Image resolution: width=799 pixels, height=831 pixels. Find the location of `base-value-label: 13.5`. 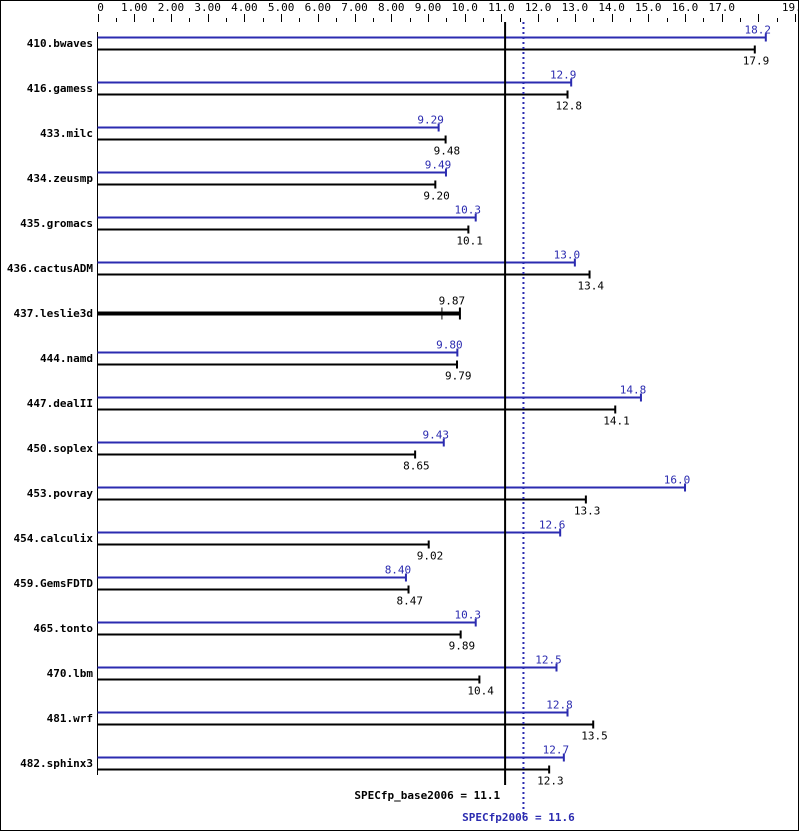

base-value-label: 13.5 is located at coordinates (594, 736).